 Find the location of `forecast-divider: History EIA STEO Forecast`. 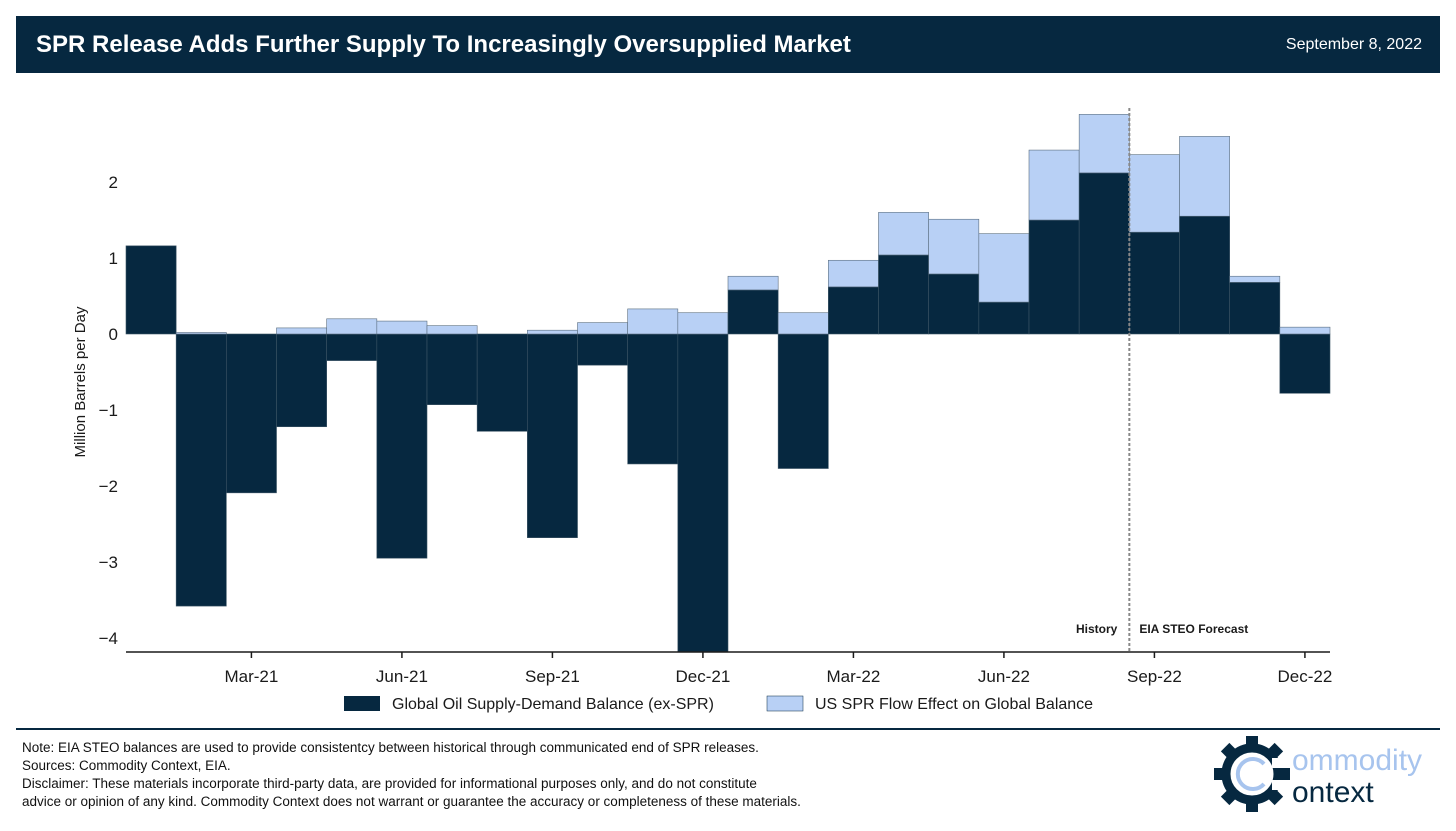

forecast-divider: History EIA STEO Forecast is located at coordinates (1162, 380).